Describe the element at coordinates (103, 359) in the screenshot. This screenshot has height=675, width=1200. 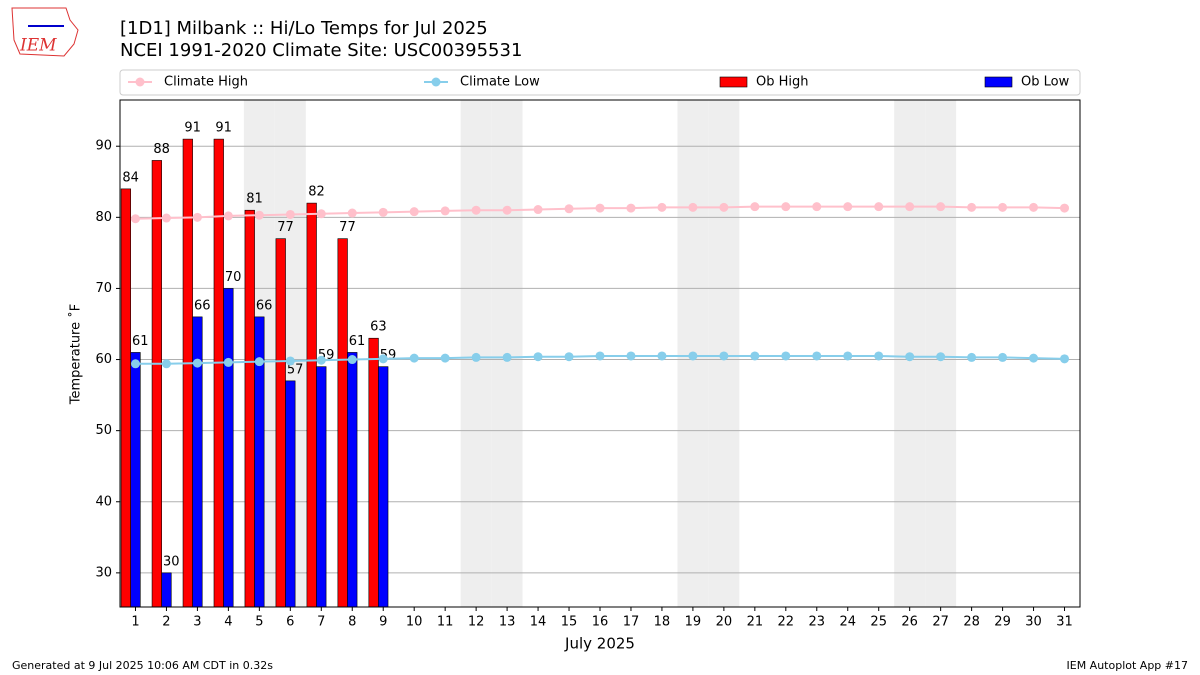
I see `y-tick-label: 60` at that location.